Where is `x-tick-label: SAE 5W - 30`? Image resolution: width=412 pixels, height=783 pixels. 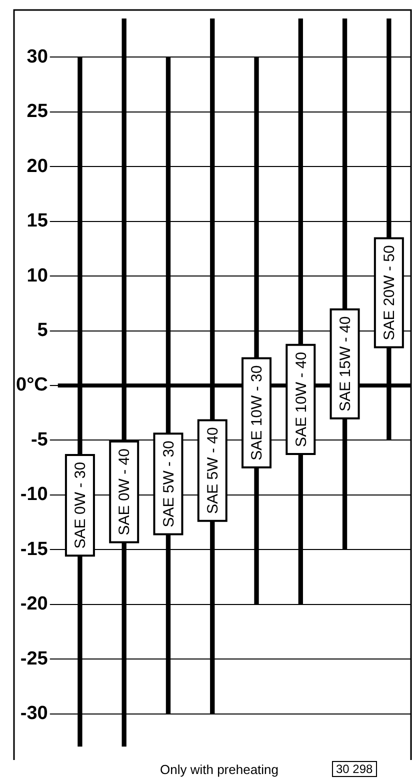 x-tick-label: SAE 5W - 30 is located at coordinates (169, 484).